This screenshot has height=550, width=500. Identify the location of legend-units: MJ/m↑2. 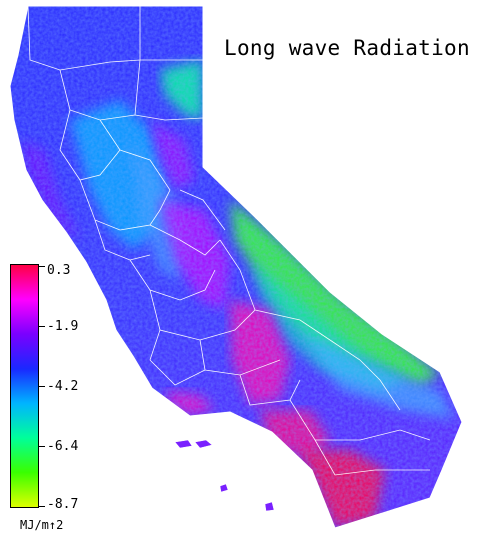
(42, 525).